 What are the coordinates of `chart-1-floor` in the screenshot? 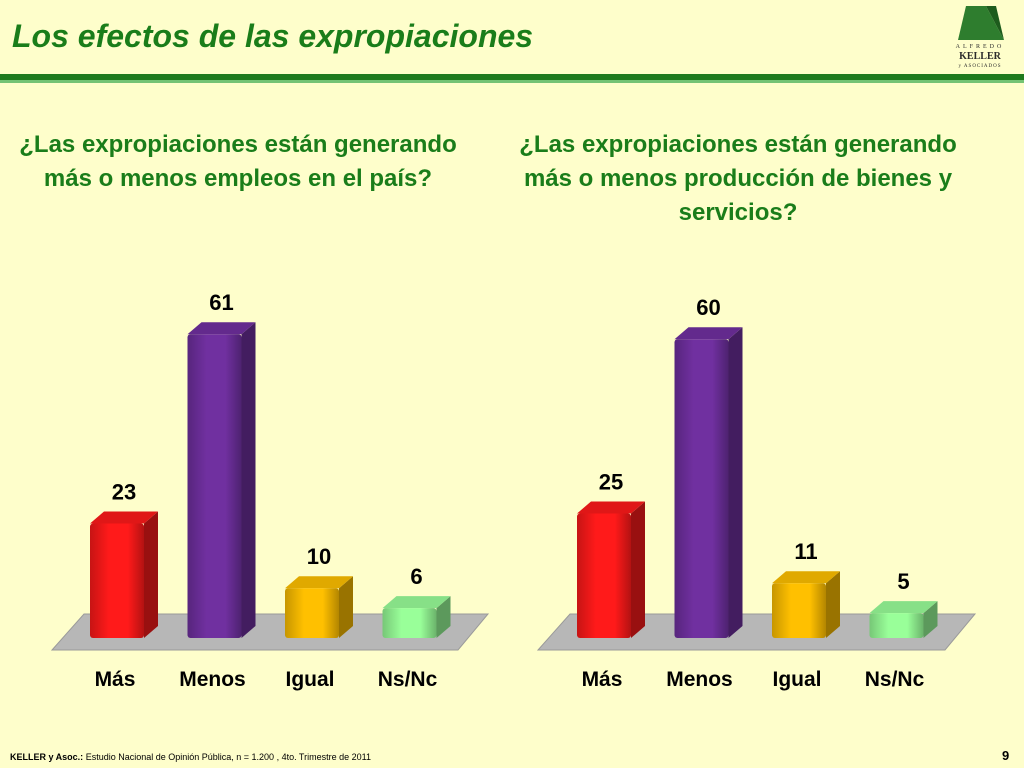 It's located at (270, 632).